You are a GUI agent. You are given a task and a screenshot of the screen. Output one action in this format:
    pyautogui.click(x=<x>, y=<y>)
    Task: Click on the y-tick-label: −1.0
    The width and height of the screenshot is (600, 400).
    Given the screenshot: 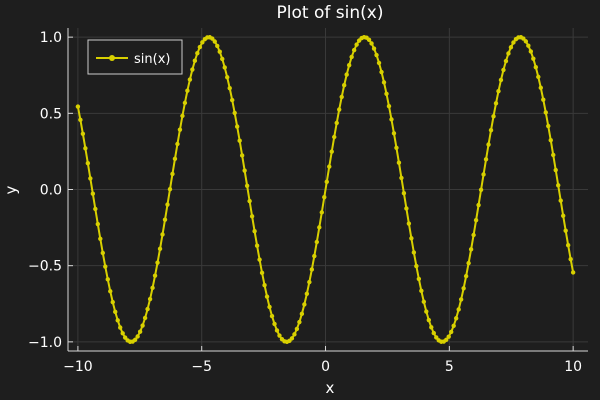 What is the action you would take?
    pyautogui.click(x=45, y=343)
    